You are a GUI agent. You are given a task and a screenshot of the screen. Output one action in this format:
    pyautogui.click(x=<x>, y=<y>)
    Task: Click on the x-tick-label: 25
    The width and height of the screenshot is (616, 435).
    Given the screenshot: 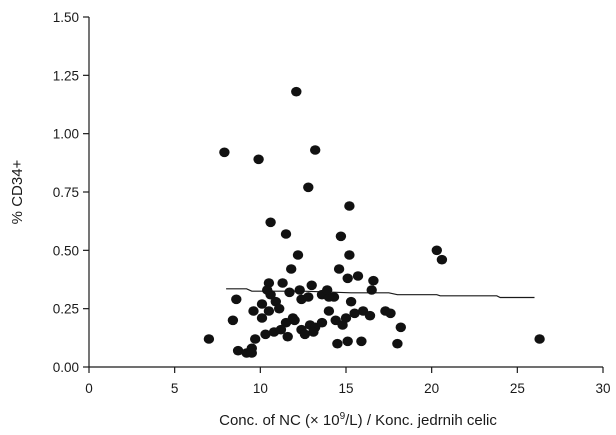 What is the action you would take?
    pyautogui.click(x=517, y=388)
    